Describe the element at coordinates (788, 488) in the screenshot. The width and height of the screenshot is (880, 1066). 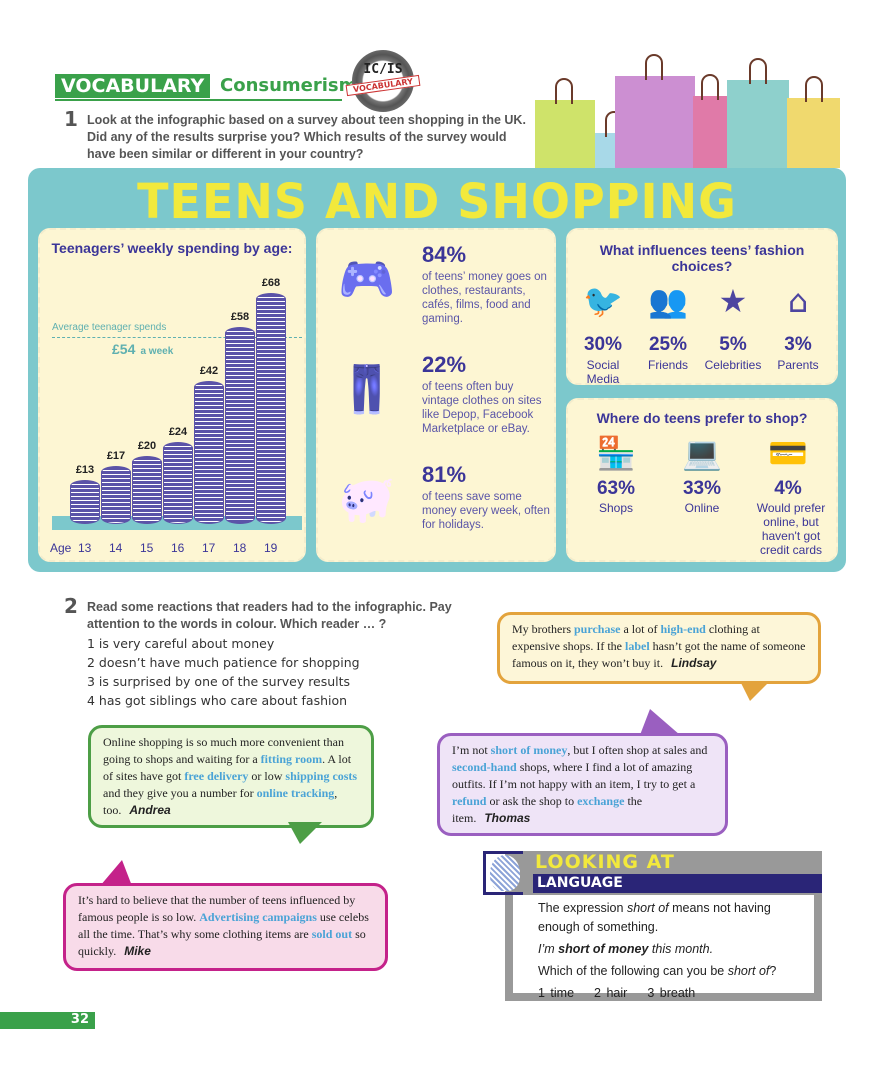
I see `shop-percent: 4%` at that location.